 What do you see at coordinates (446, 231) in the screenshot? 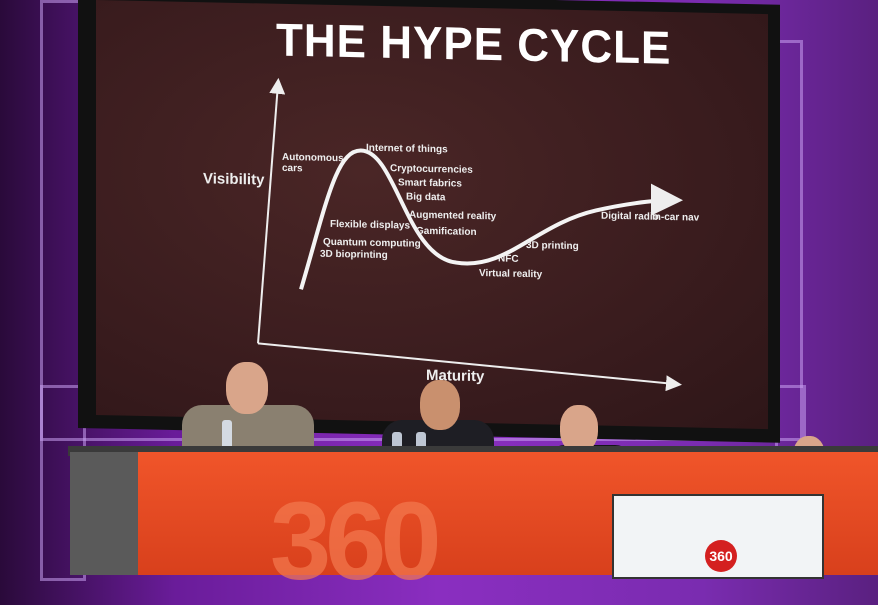
I see `curve-label: Gamification` at bounding box center [446, 231].